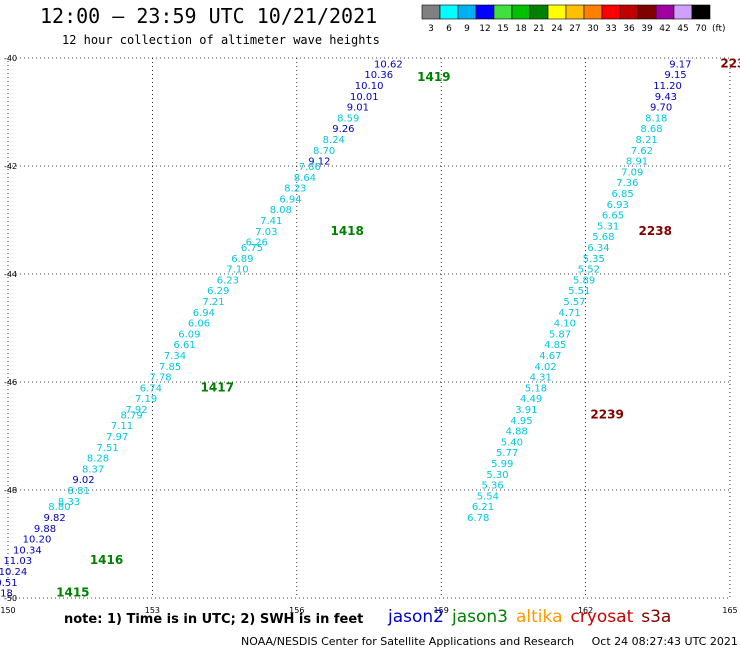 This screenshot has height=650, width=740. What do you see at coordinates (358, 108) in the screenshot?
I see `swh-value: 9.01` at bounding box center [358, 108].